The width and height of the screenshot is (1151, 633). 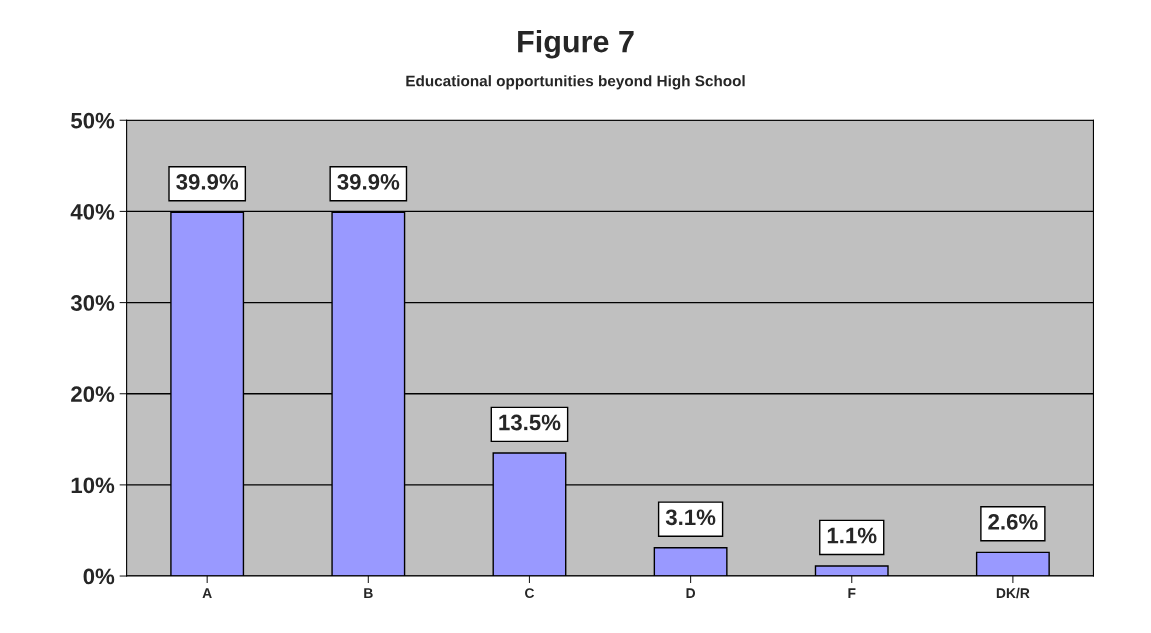 What do you see at coordinates (93, 120) in the screenshot?
I see `y-tick-label: 50%` at bounding box center [93, 120].